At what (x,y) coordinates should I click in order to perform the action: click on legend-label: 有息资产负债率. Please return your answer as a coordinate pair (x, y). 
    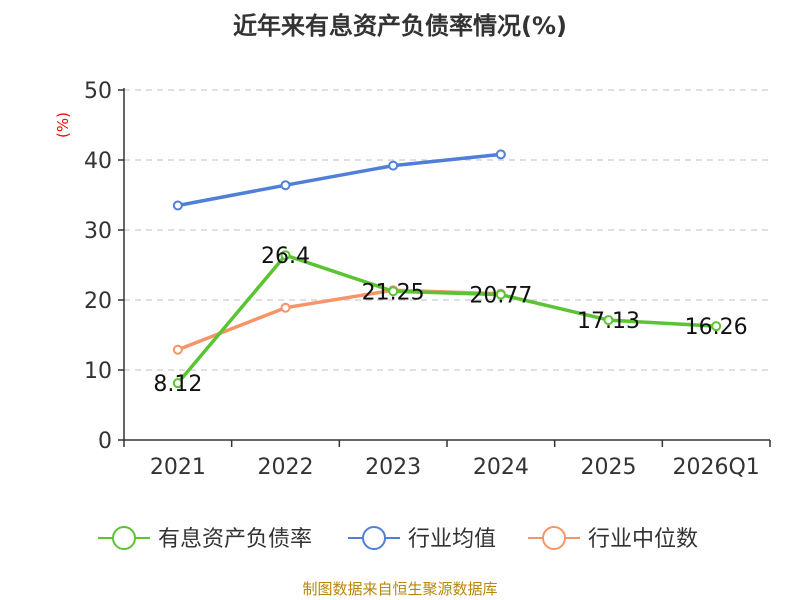
    Looking at the image, I should click on (235, 539).